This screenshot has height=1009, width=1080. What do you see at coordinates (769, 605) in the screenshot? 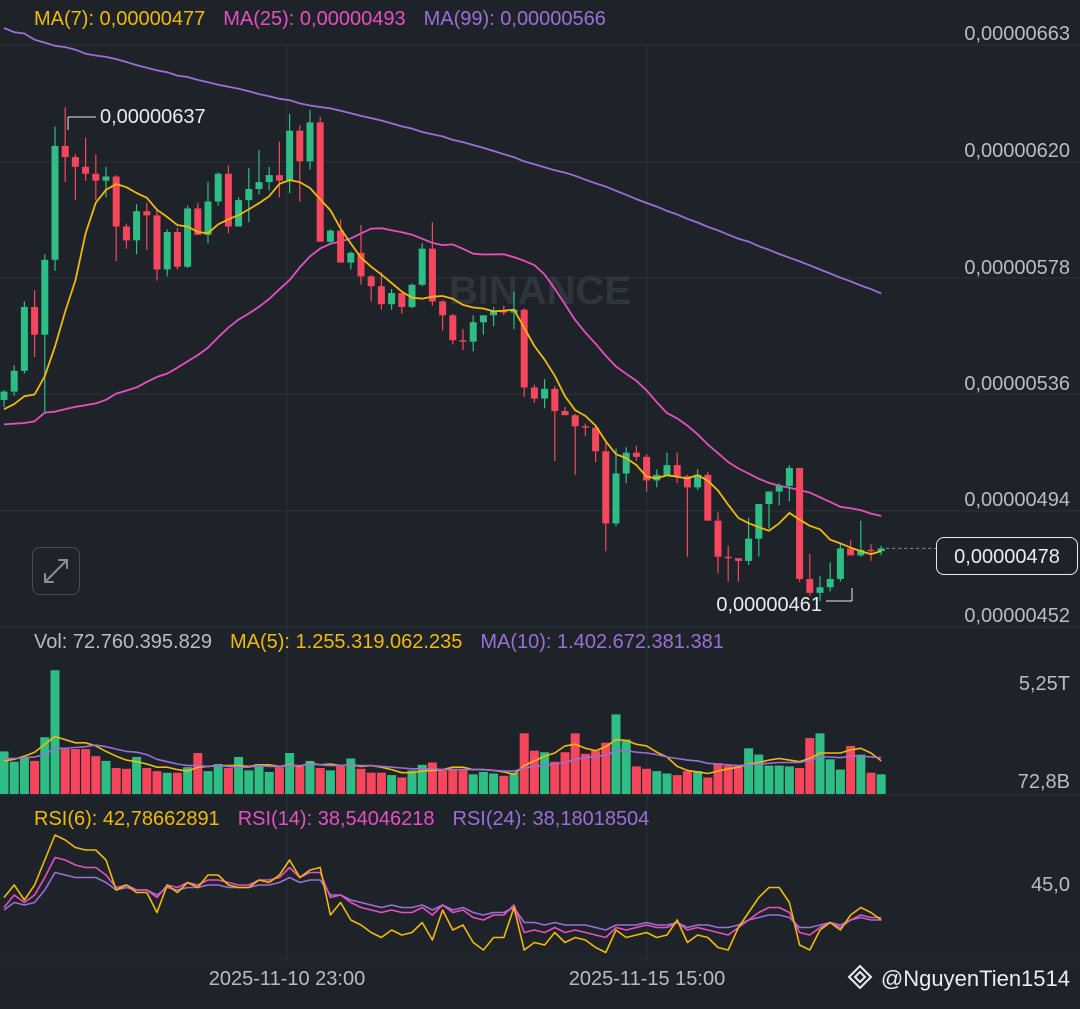
I see `low-label: 0,00000461` at bounding box center [769, 605].